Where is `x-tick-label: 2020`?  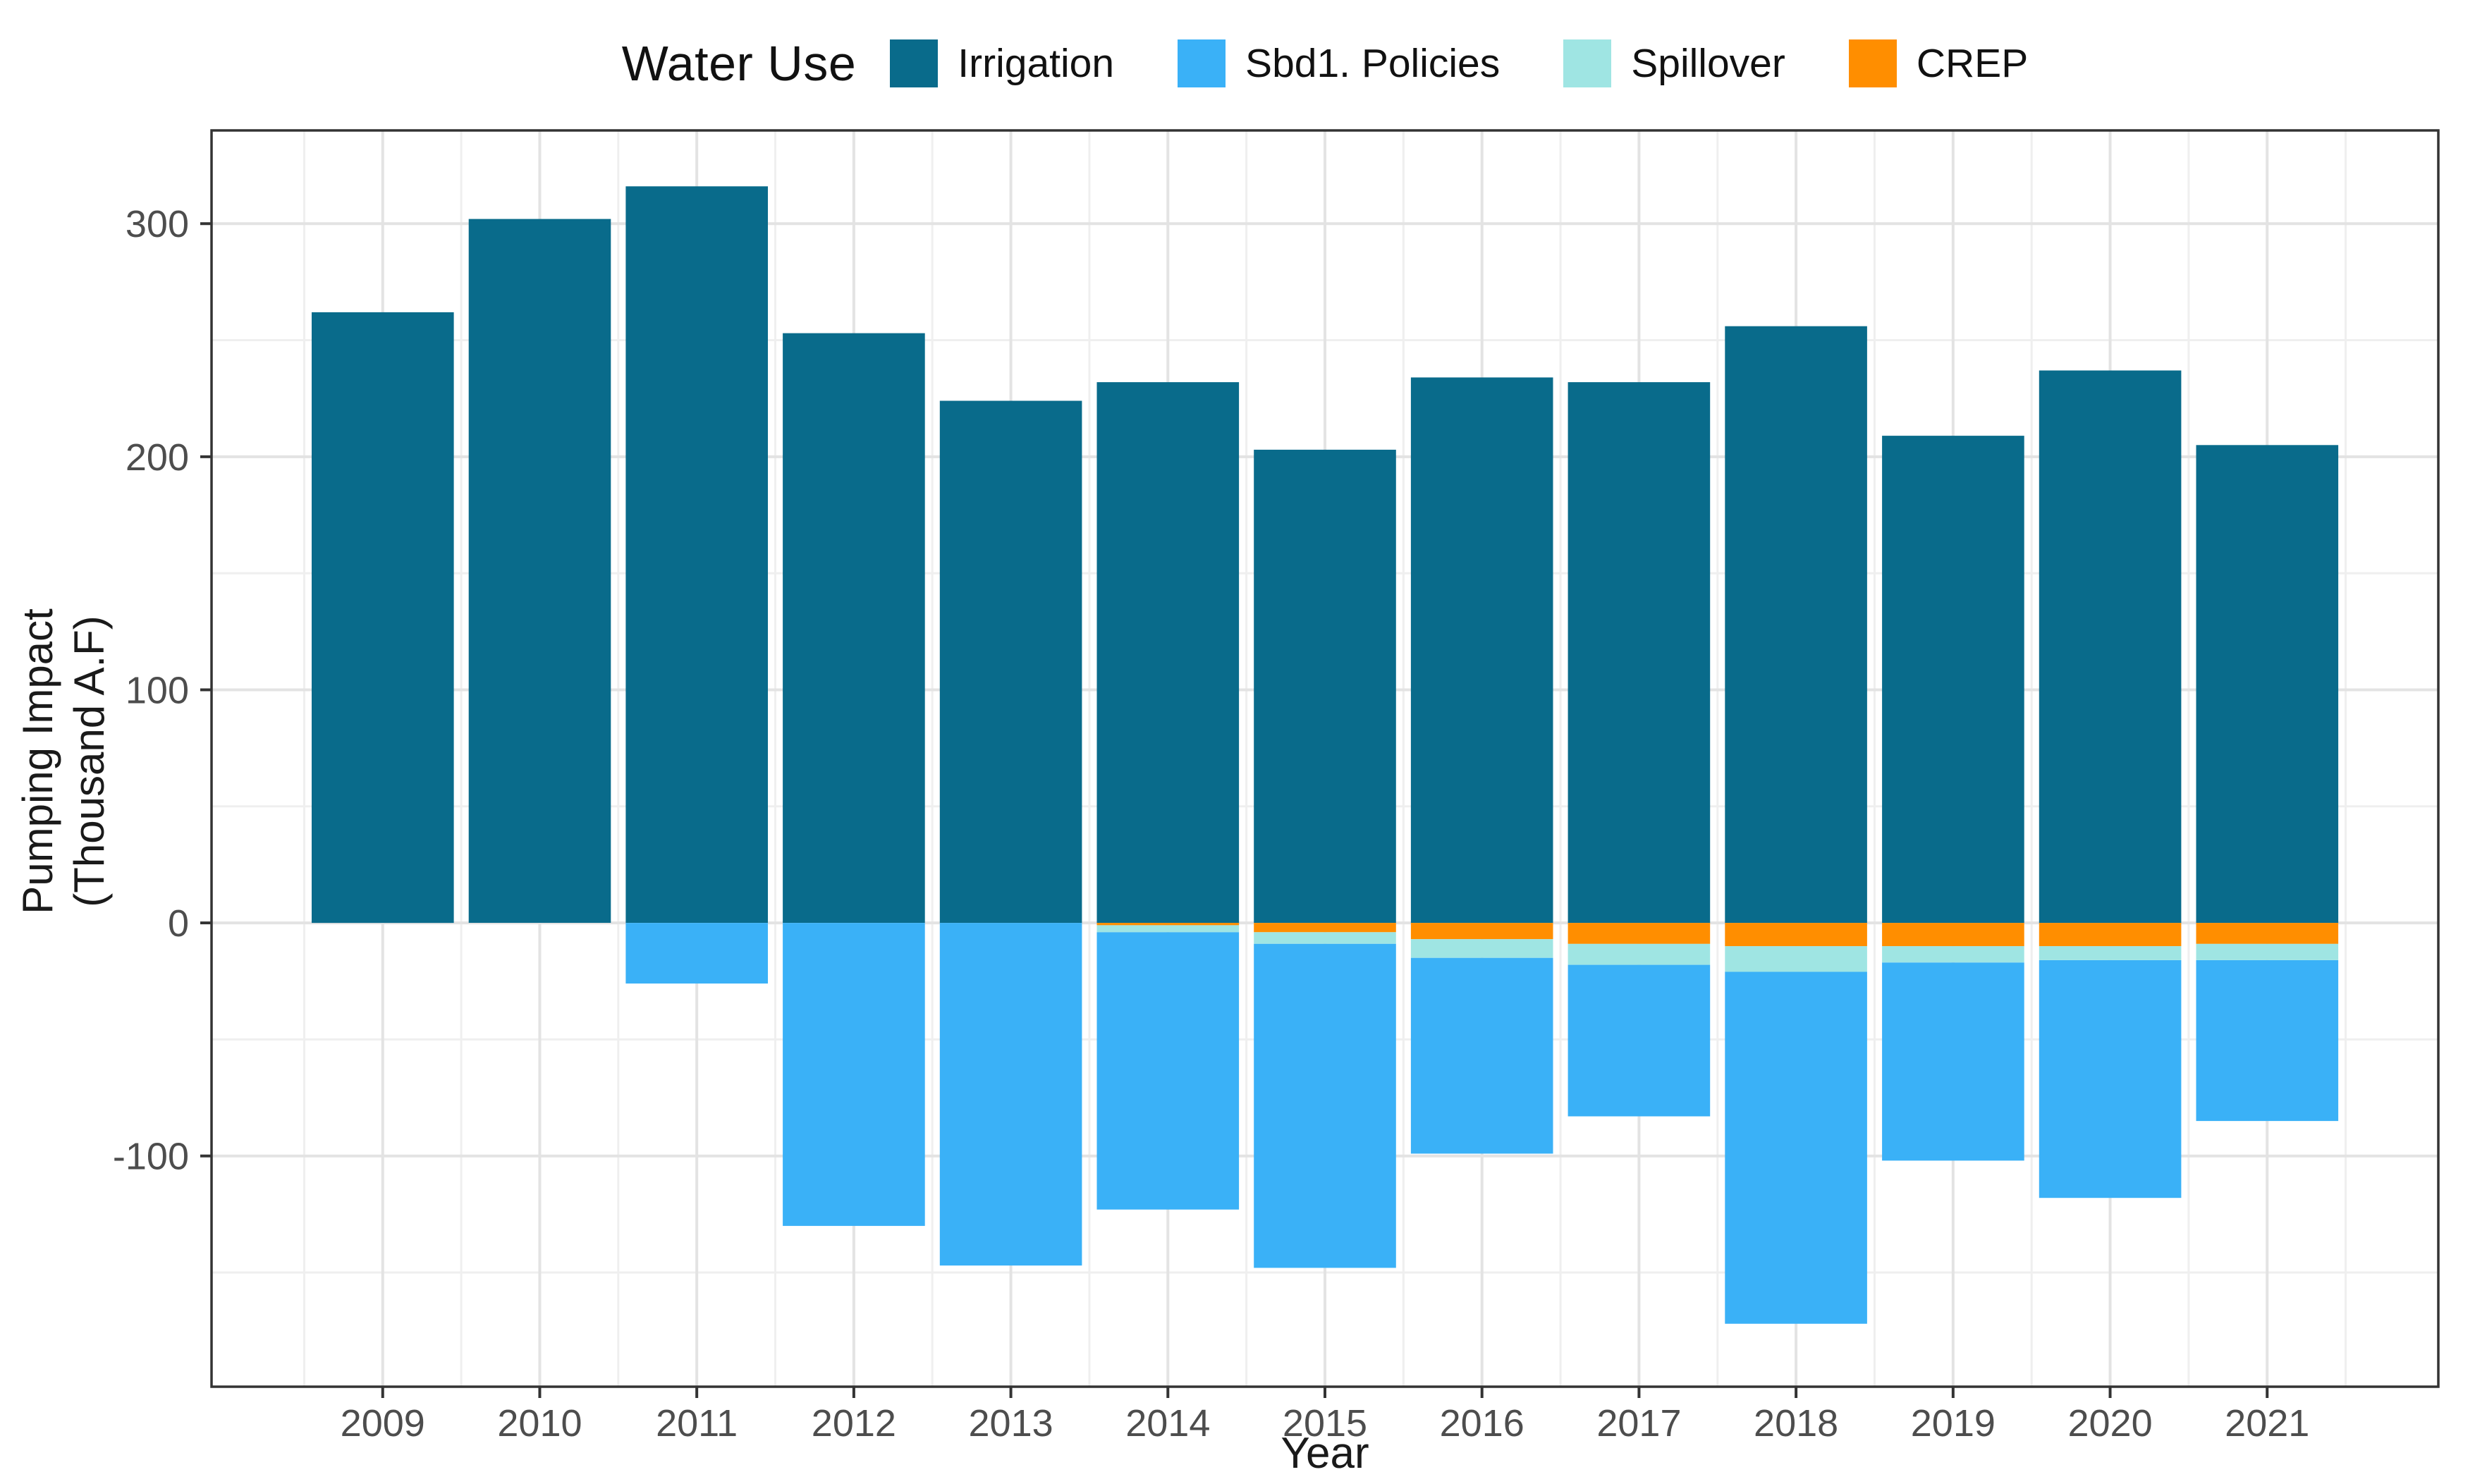 x-tick-label: 2020 is located at coordinates (2109, 1423).